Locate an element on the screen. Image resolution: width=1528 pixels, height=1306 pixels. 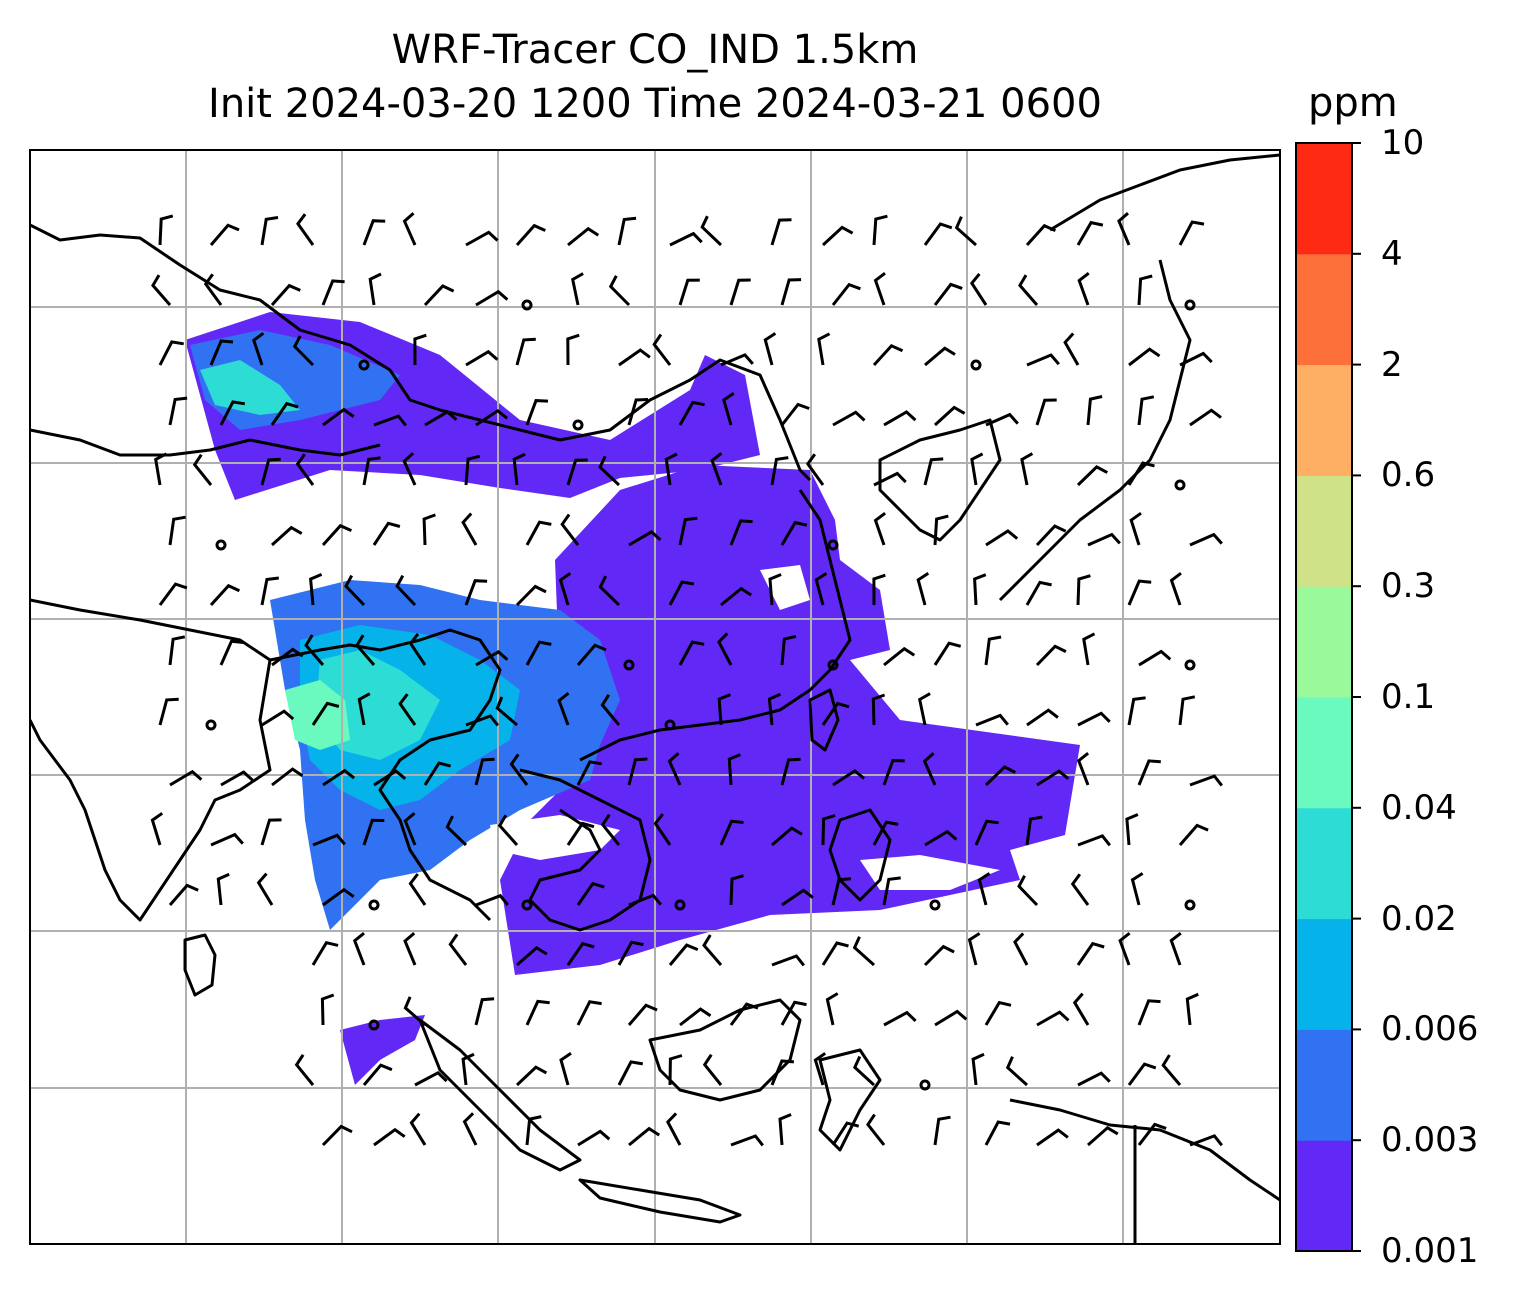
colorbar-tick-label: 2 is located at coordinates (1392, 364).